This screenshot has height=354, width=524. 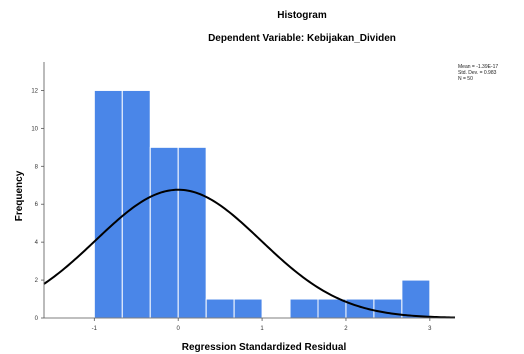 What do you see at coordinates (37, 319) in the screenshot?
I see `y-tick-label: 0` at bounding box center [37, 319].